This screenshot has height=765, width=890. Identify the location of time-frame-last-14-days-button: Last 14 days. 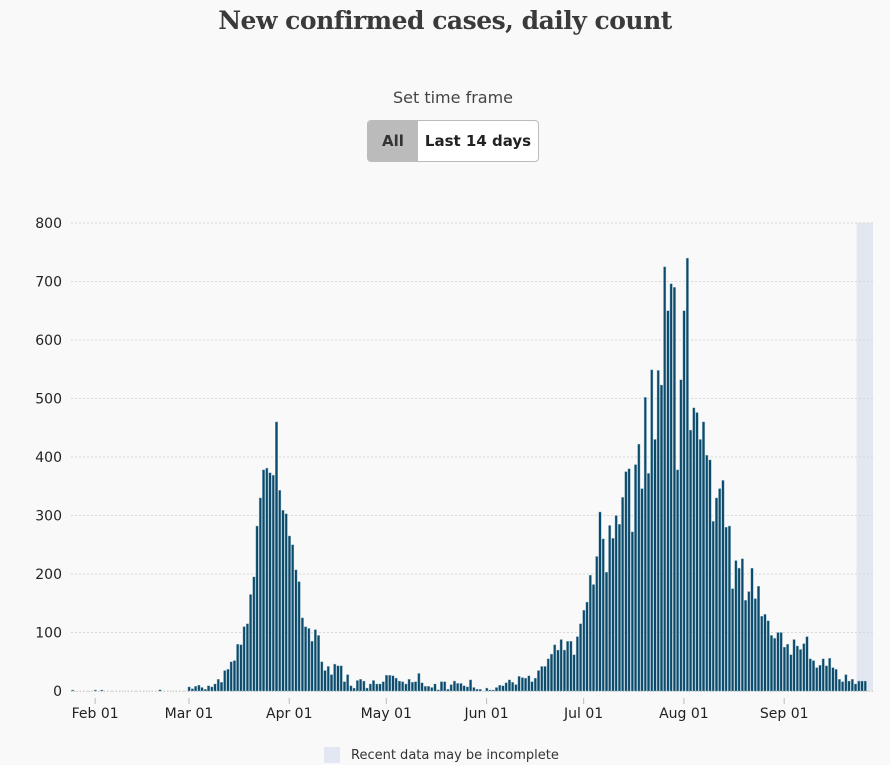
(478, 141).